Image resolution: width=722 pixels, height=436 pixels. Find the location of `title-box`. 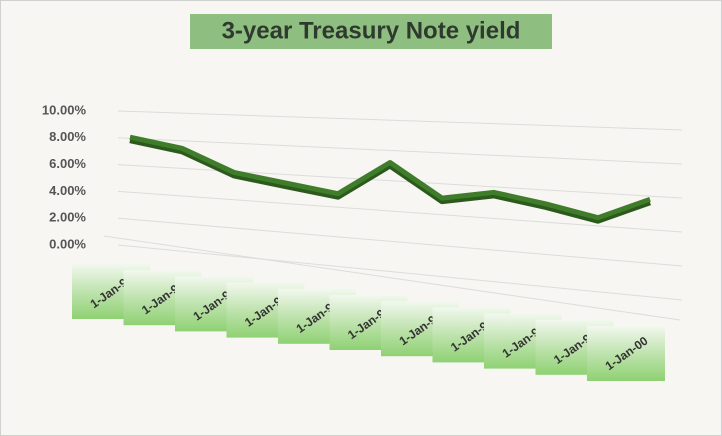

title-box is located at coordinates (371, 31).